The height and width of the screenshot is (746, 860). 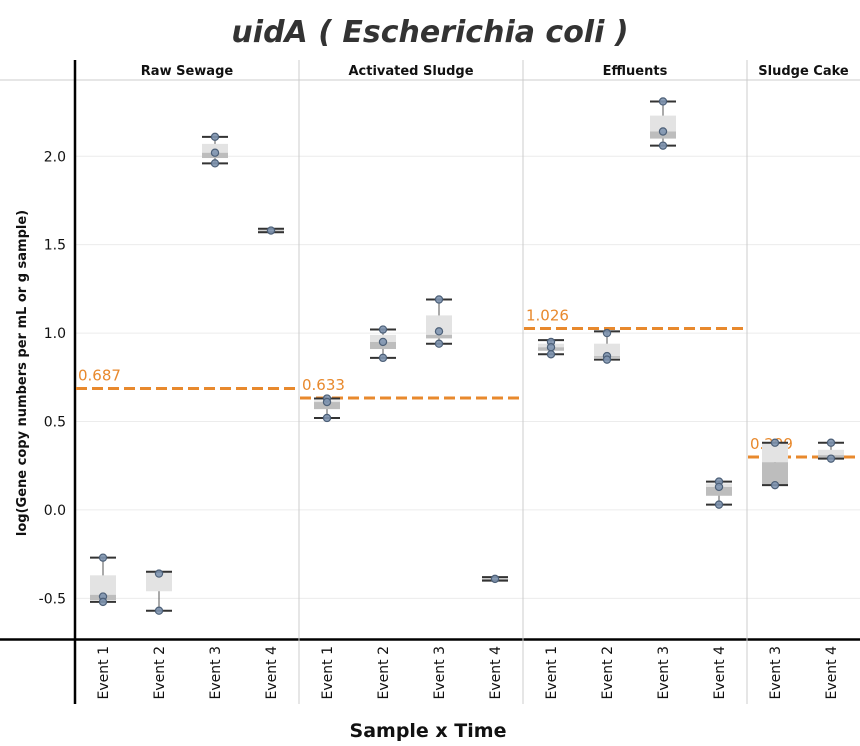 What do you see at coordinates (187, 71) in the screenshot?
I see `panel-label: Raw Sewage` at bounding box center [187, 71].